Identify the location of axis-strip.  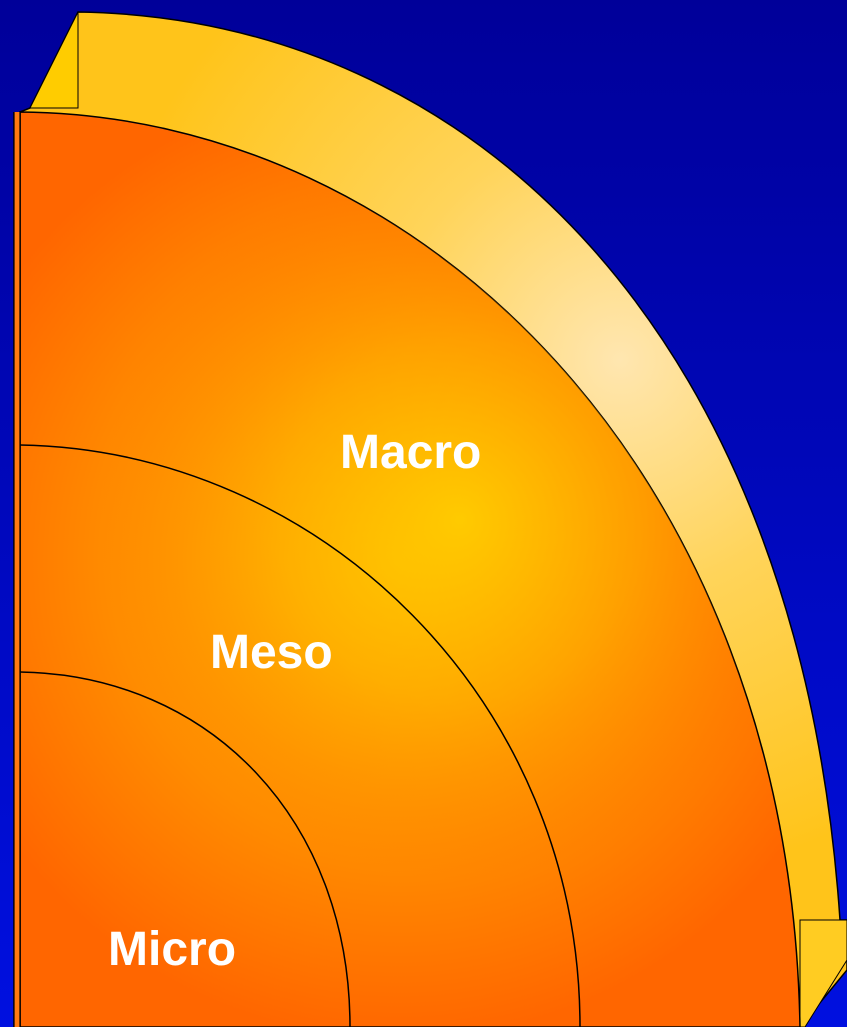
(17, 569).